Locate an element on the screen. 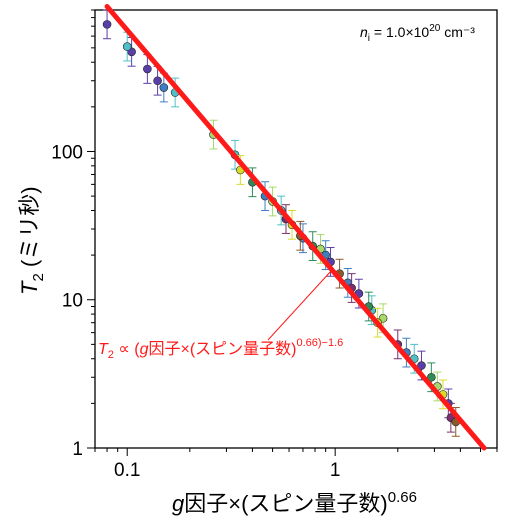 This screenshot has height=525, width=511. density-annotation: ni = 1.0×1020 cm⁻³ is located at coordinates (417, 33).